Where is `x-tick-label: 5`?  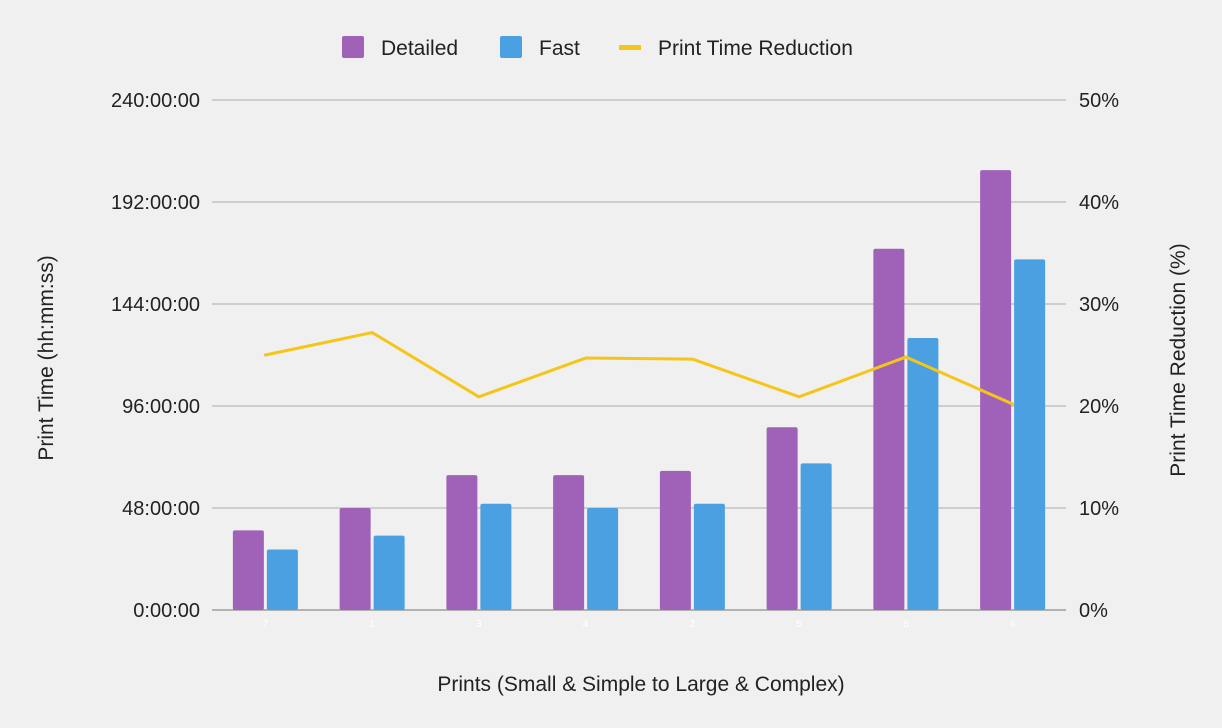 x-tick-label: 5 is located at coordinates (799, 624).